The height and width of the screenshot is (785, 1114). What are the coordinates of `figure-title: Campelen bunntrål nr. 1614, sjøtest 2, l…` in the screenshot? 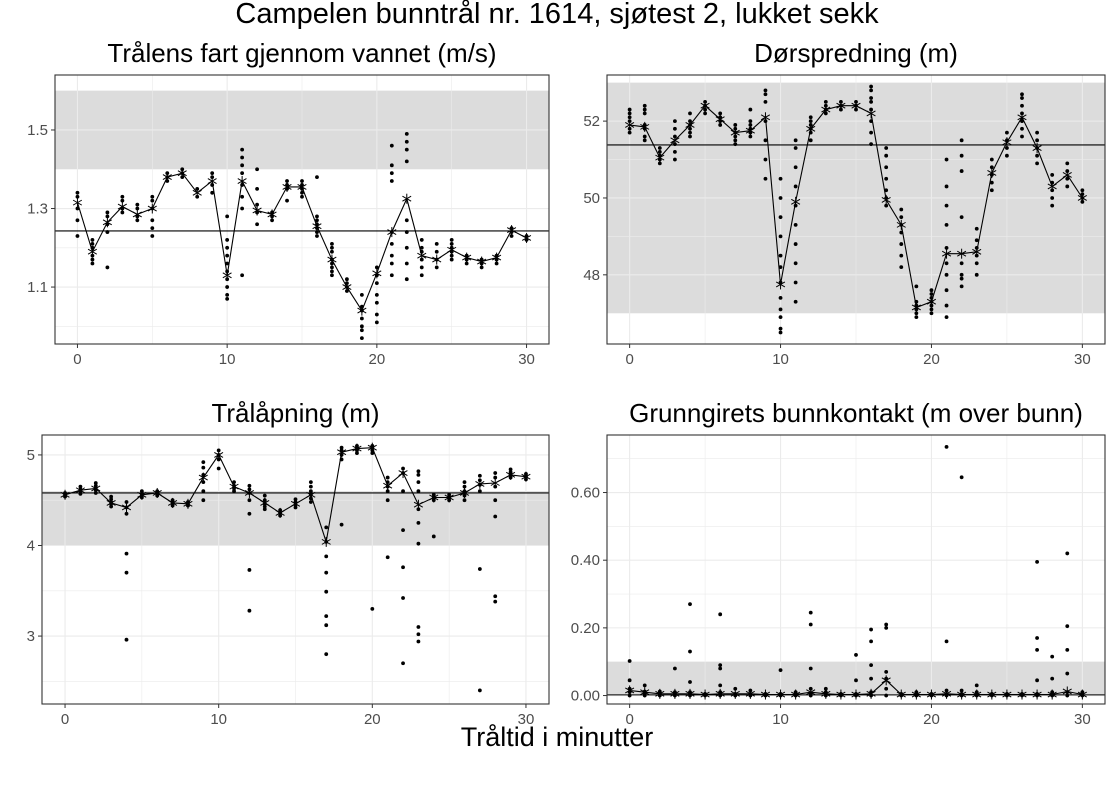 It's located at (557, 15).